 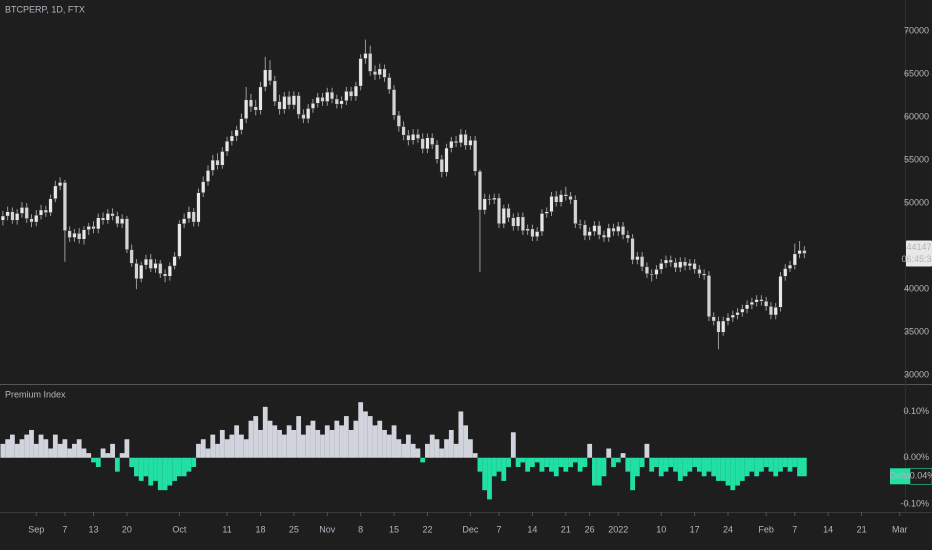 What do you see at coordinates (36, 529) in the screenshot?
I see `x-tick-label: Sep` at bounding box center [36, 529].